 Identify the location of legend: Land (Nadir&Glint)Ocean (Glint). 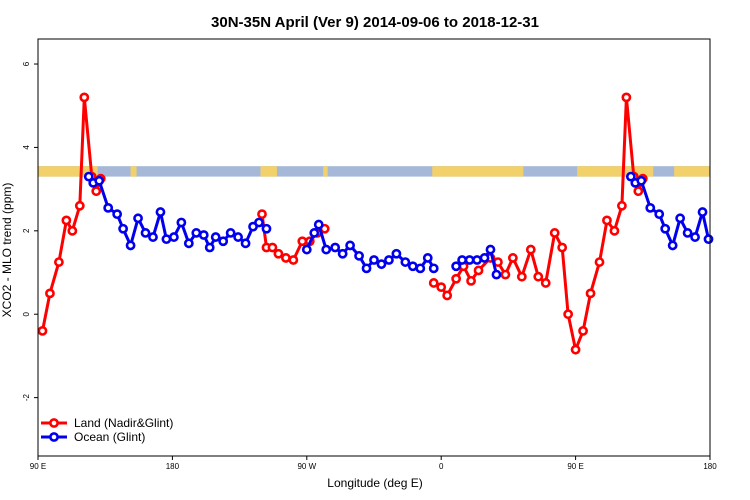
(107, 430).